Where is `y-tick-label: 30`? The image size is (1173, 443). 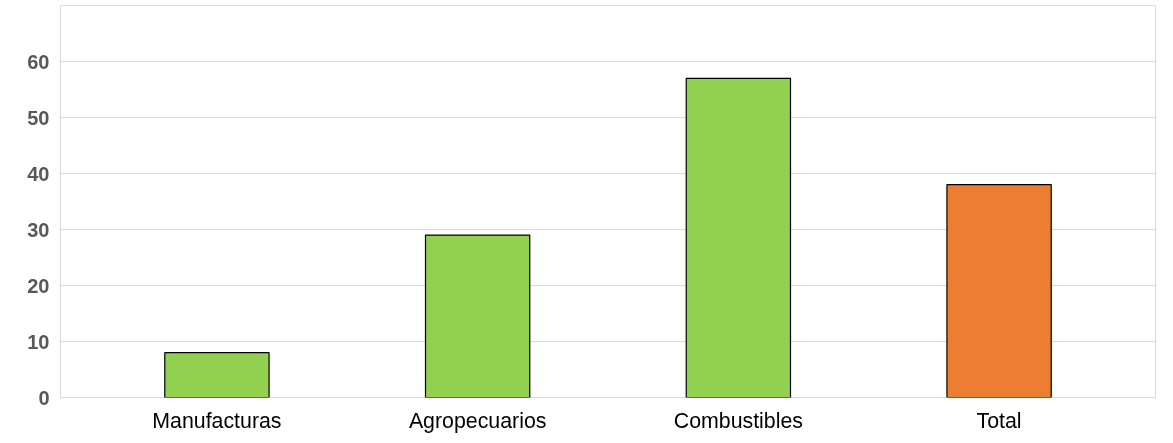 y-tick-label: 30 is located at coordinates (38, 229).